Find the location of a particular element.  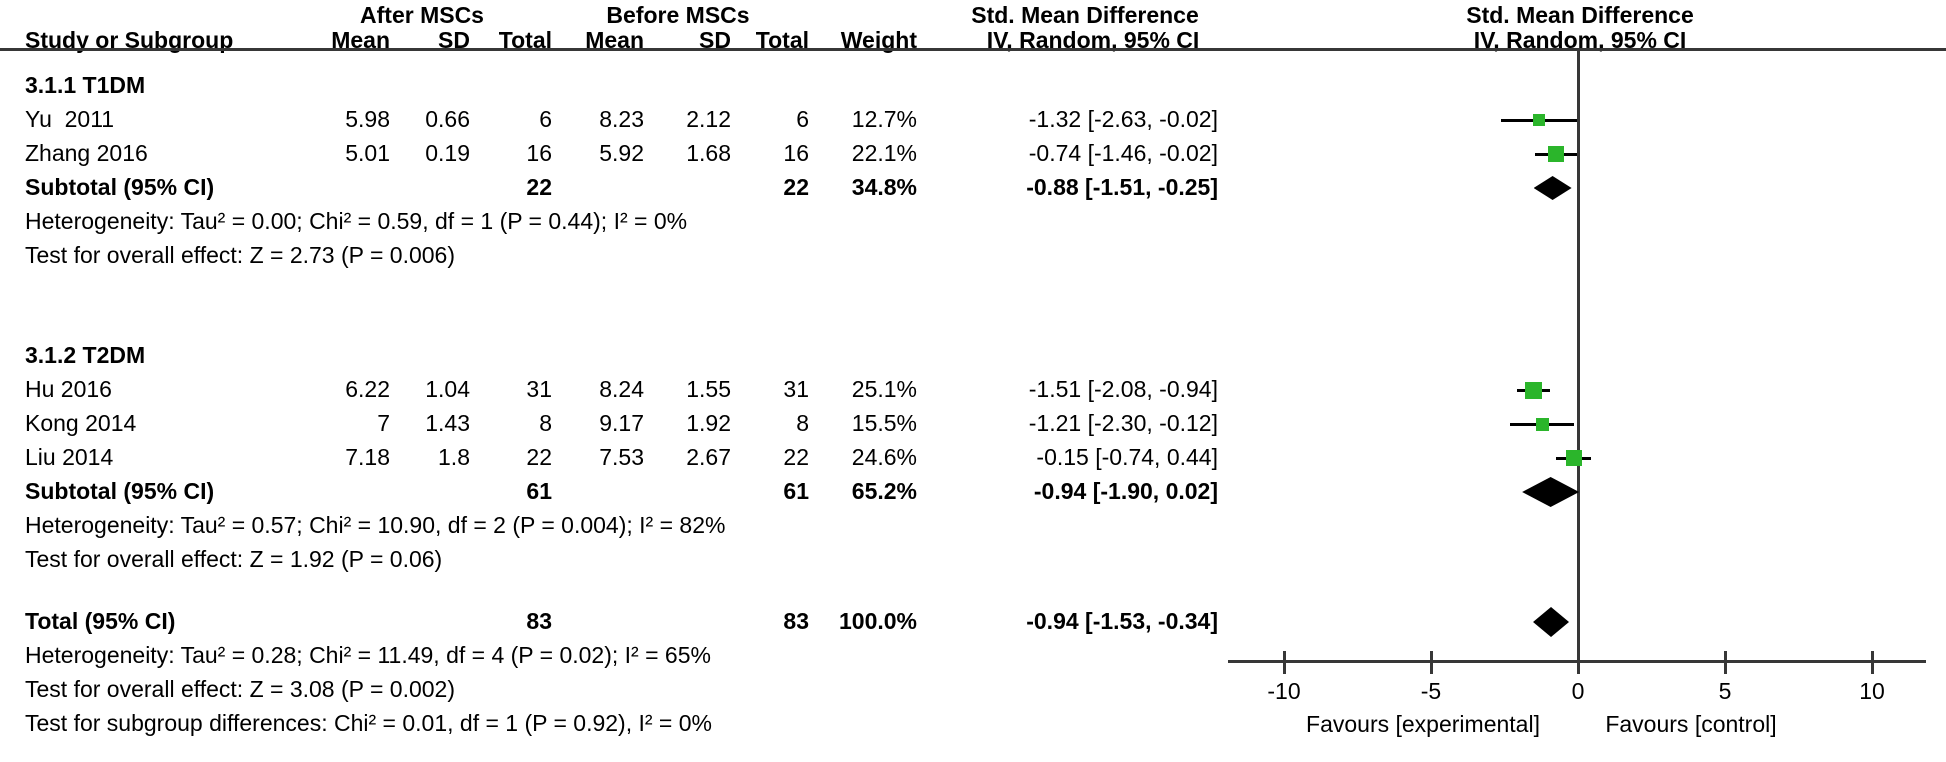

cell-total-before: 31 is located at coordinates (796, 389).